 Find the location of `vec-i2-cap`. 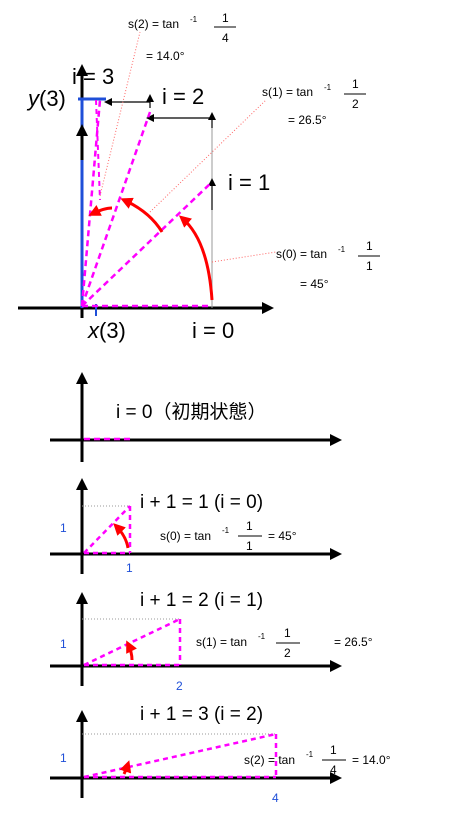

vec-i2-cap is located at coordinates (98, 150).